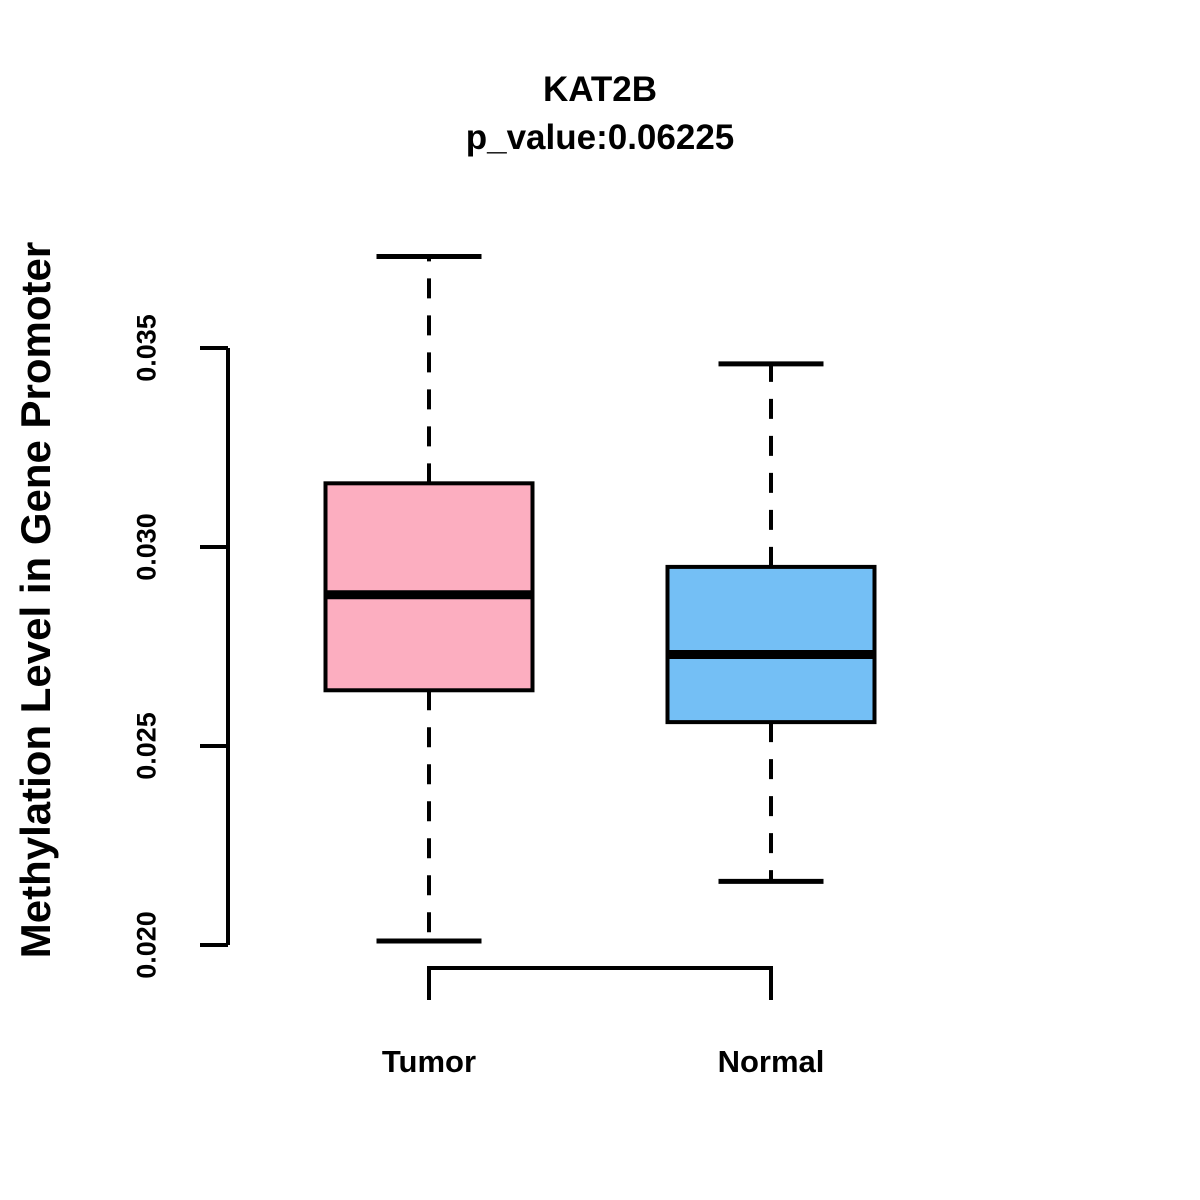  Describe the element at coordinates (146, 547) in the screenshot. I see `y-tick-label: 0.030` at that location.